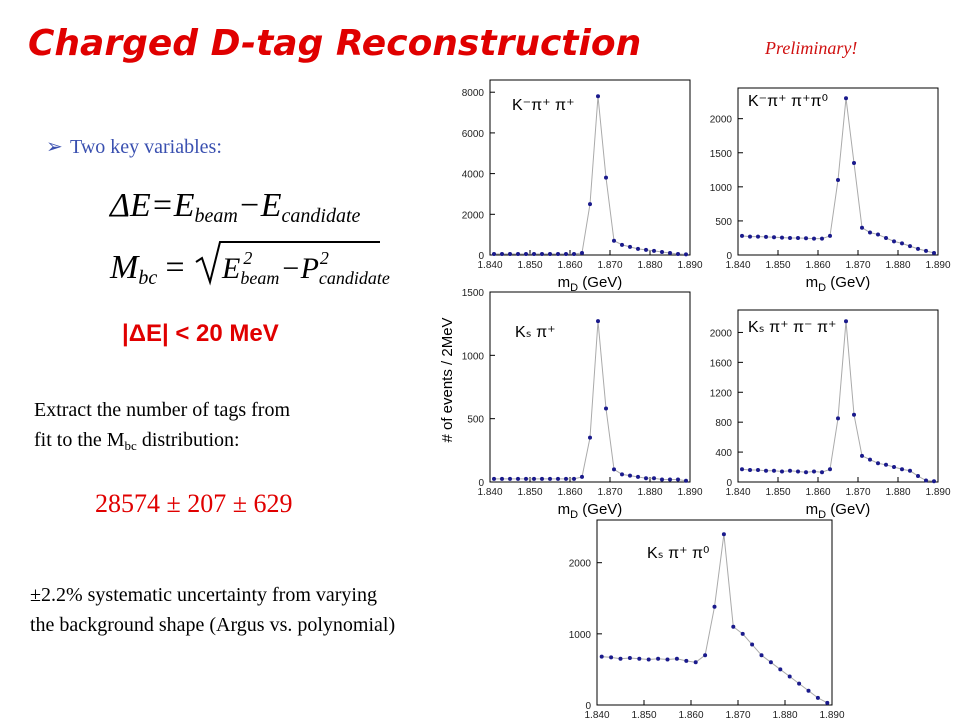 The image size is (960, 720). Describe the element at coordinates (137, 441) in the screenshot. I see `extract-line2: fit to the Mbc distribution:` at that location.